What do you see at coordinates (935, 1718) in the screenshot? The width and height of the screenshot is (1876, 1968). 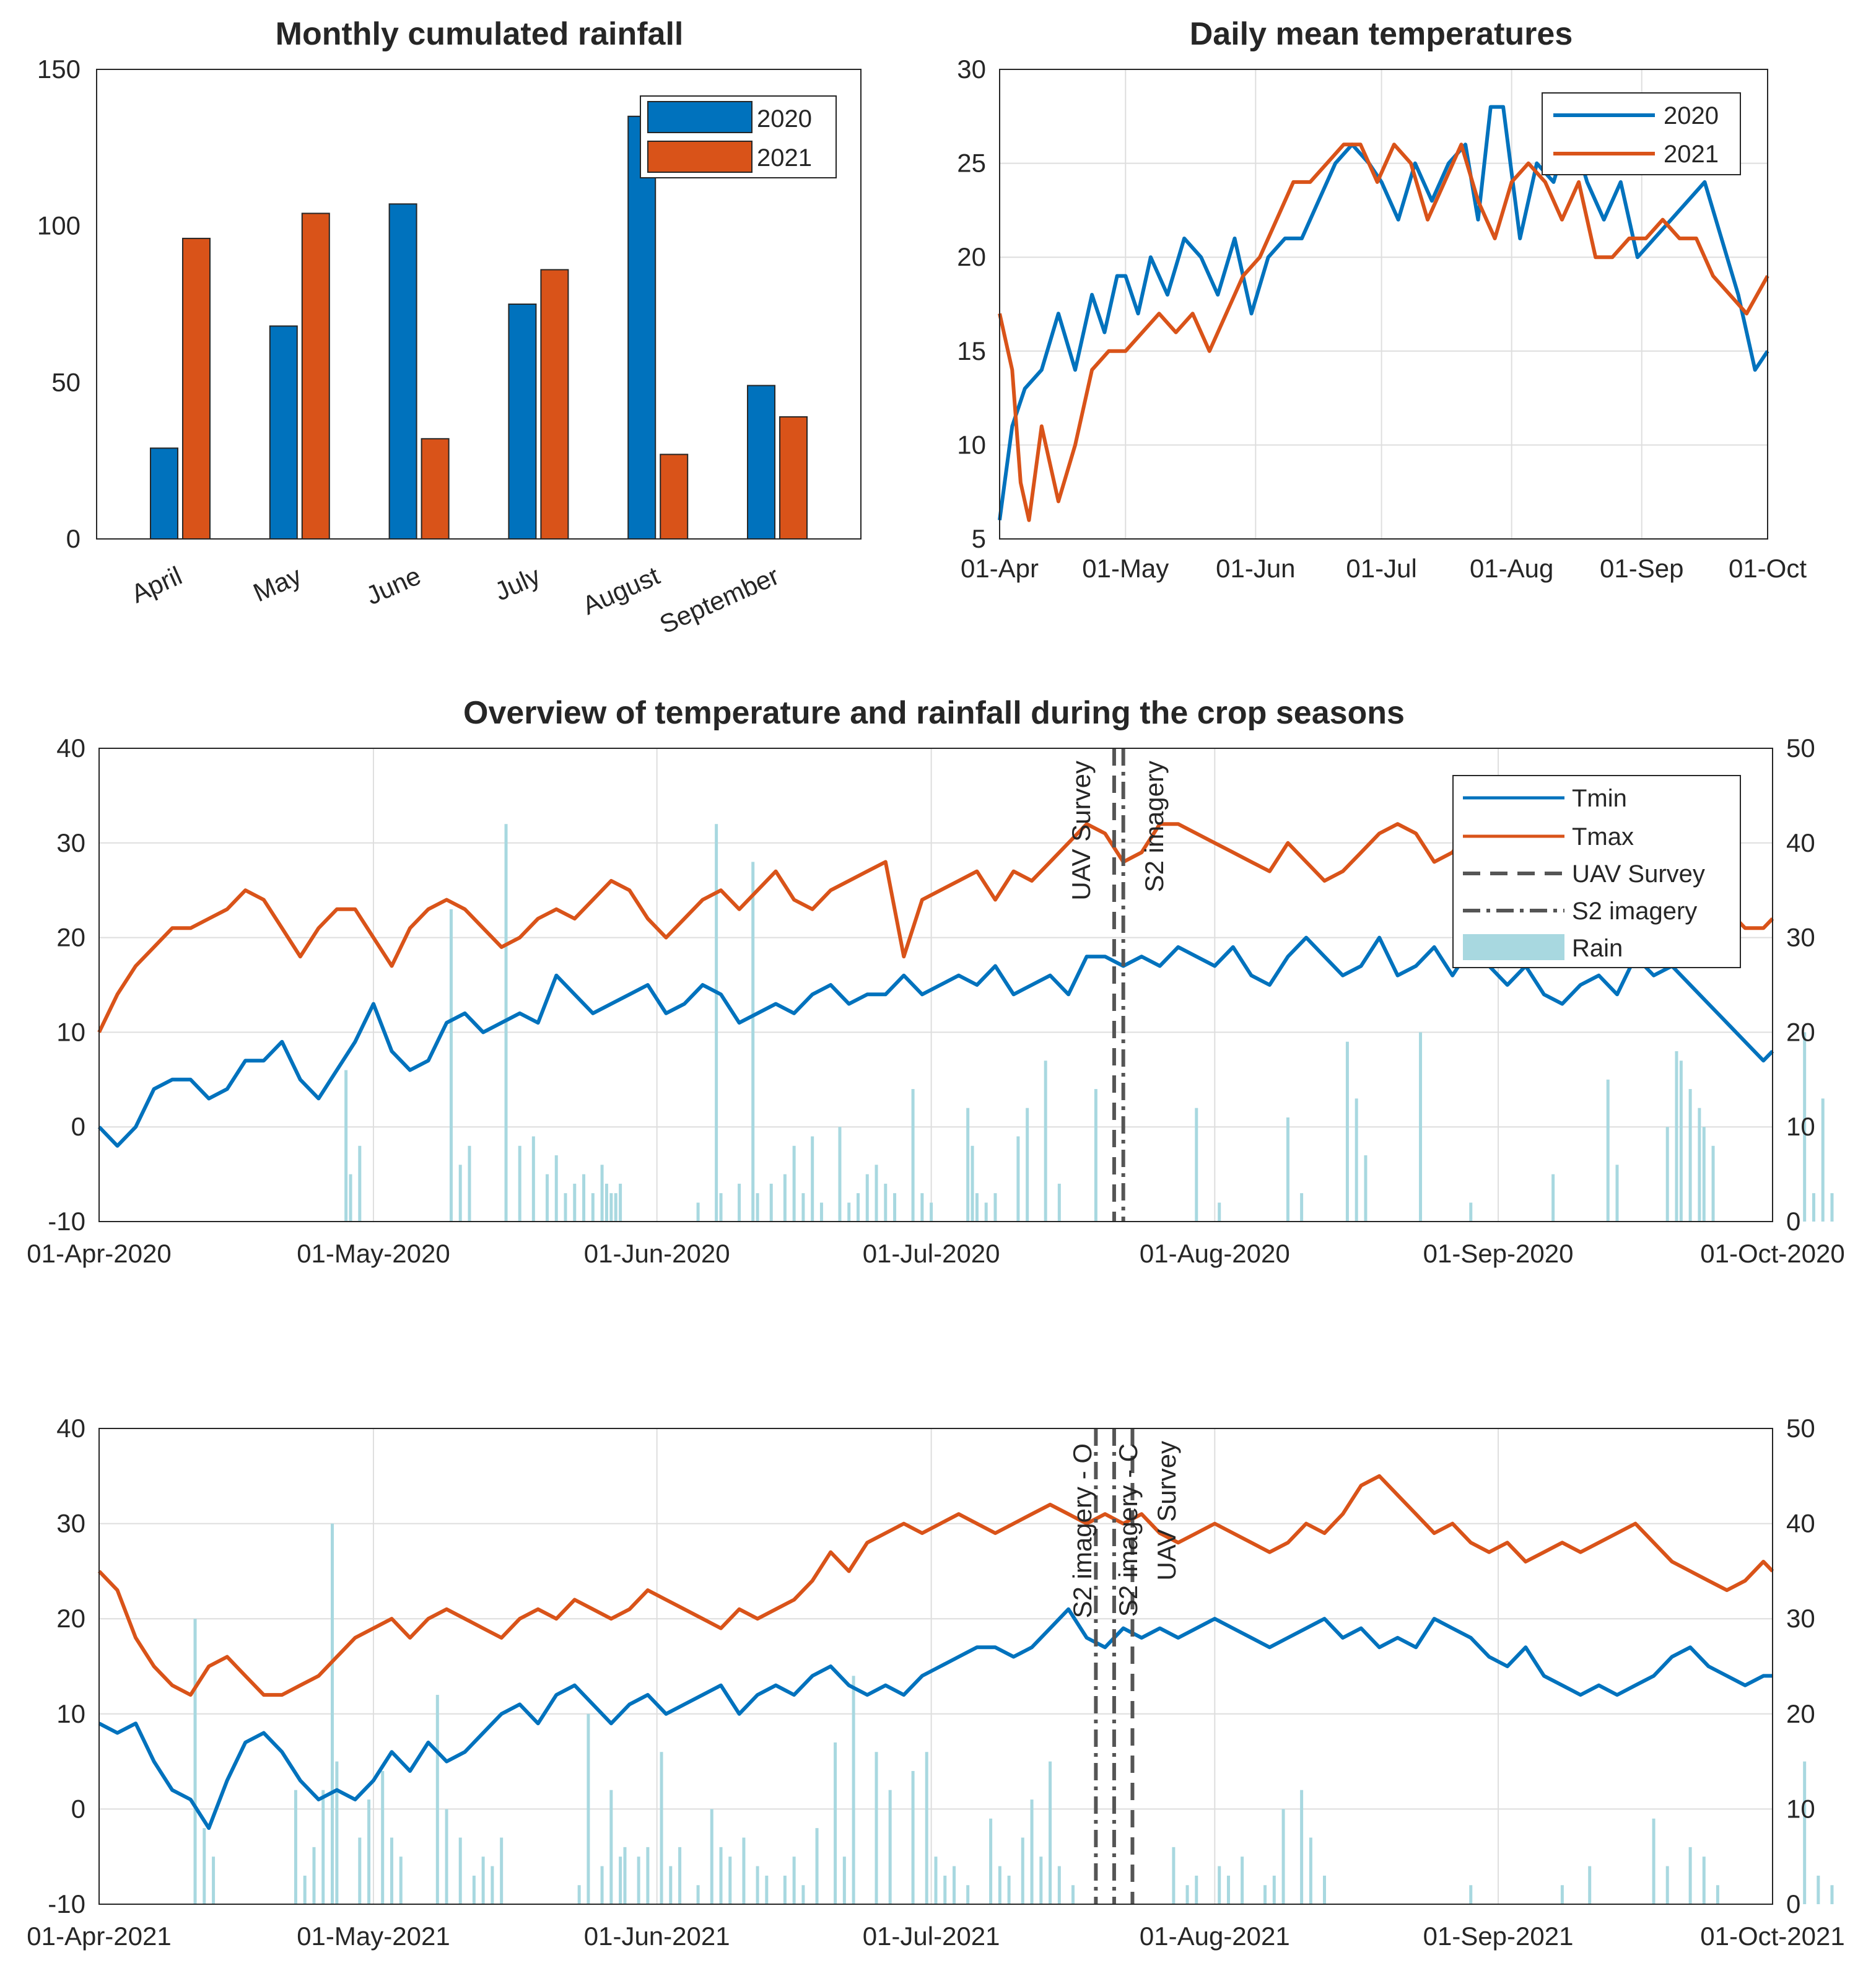 I see `series-line-tmin` at bounding box center [935, 1718].